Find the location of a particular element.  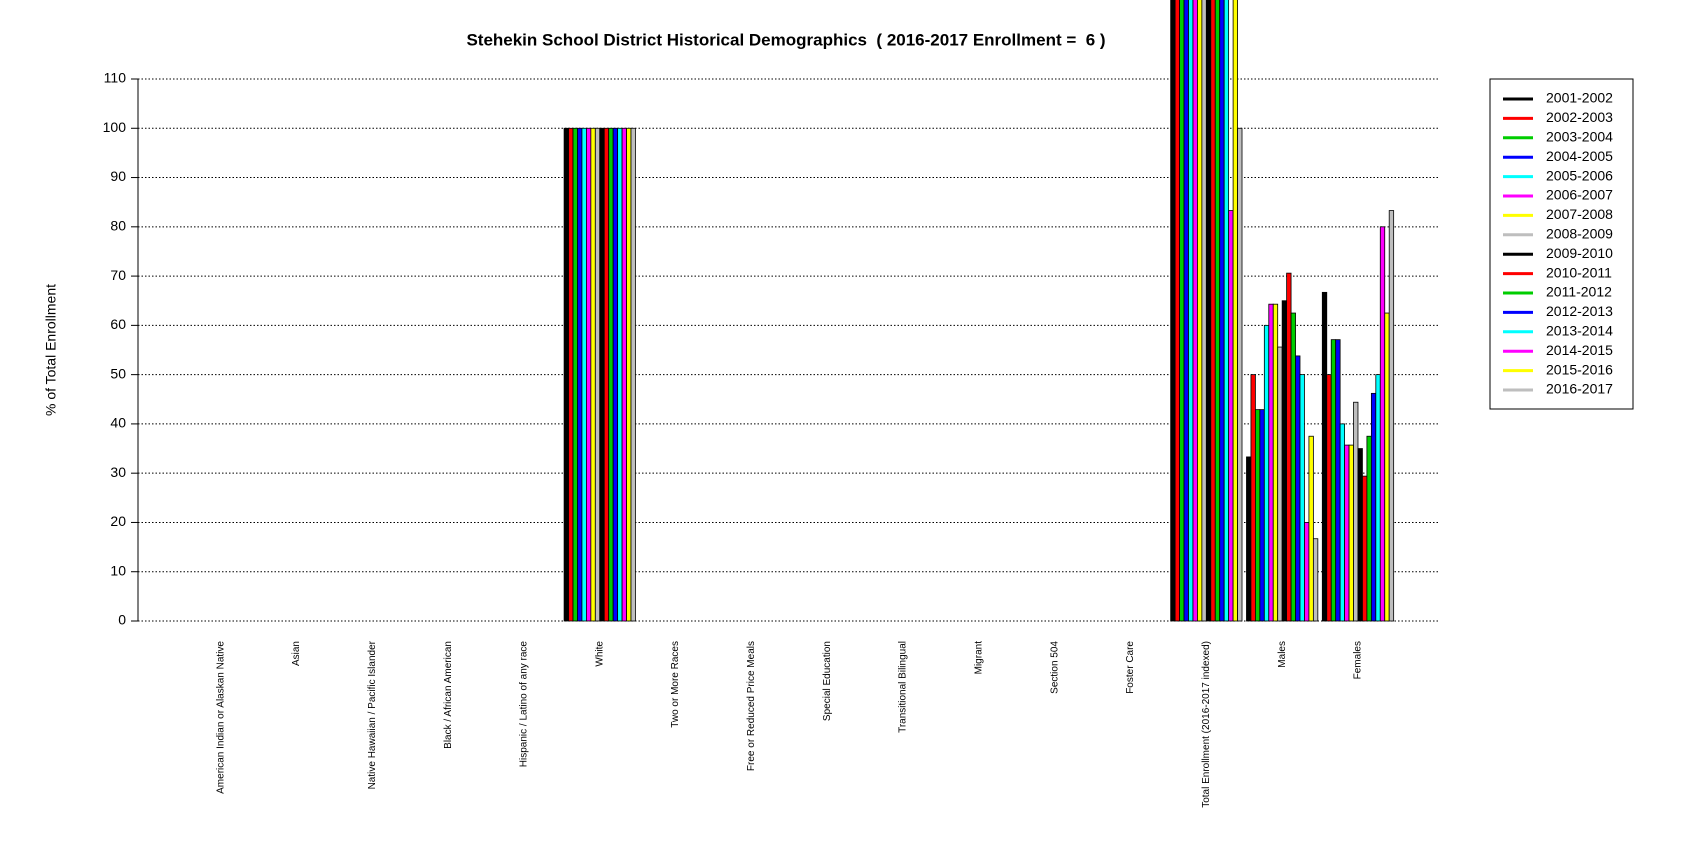

y-tick-label: 90 is located at coordinates (118, 176).